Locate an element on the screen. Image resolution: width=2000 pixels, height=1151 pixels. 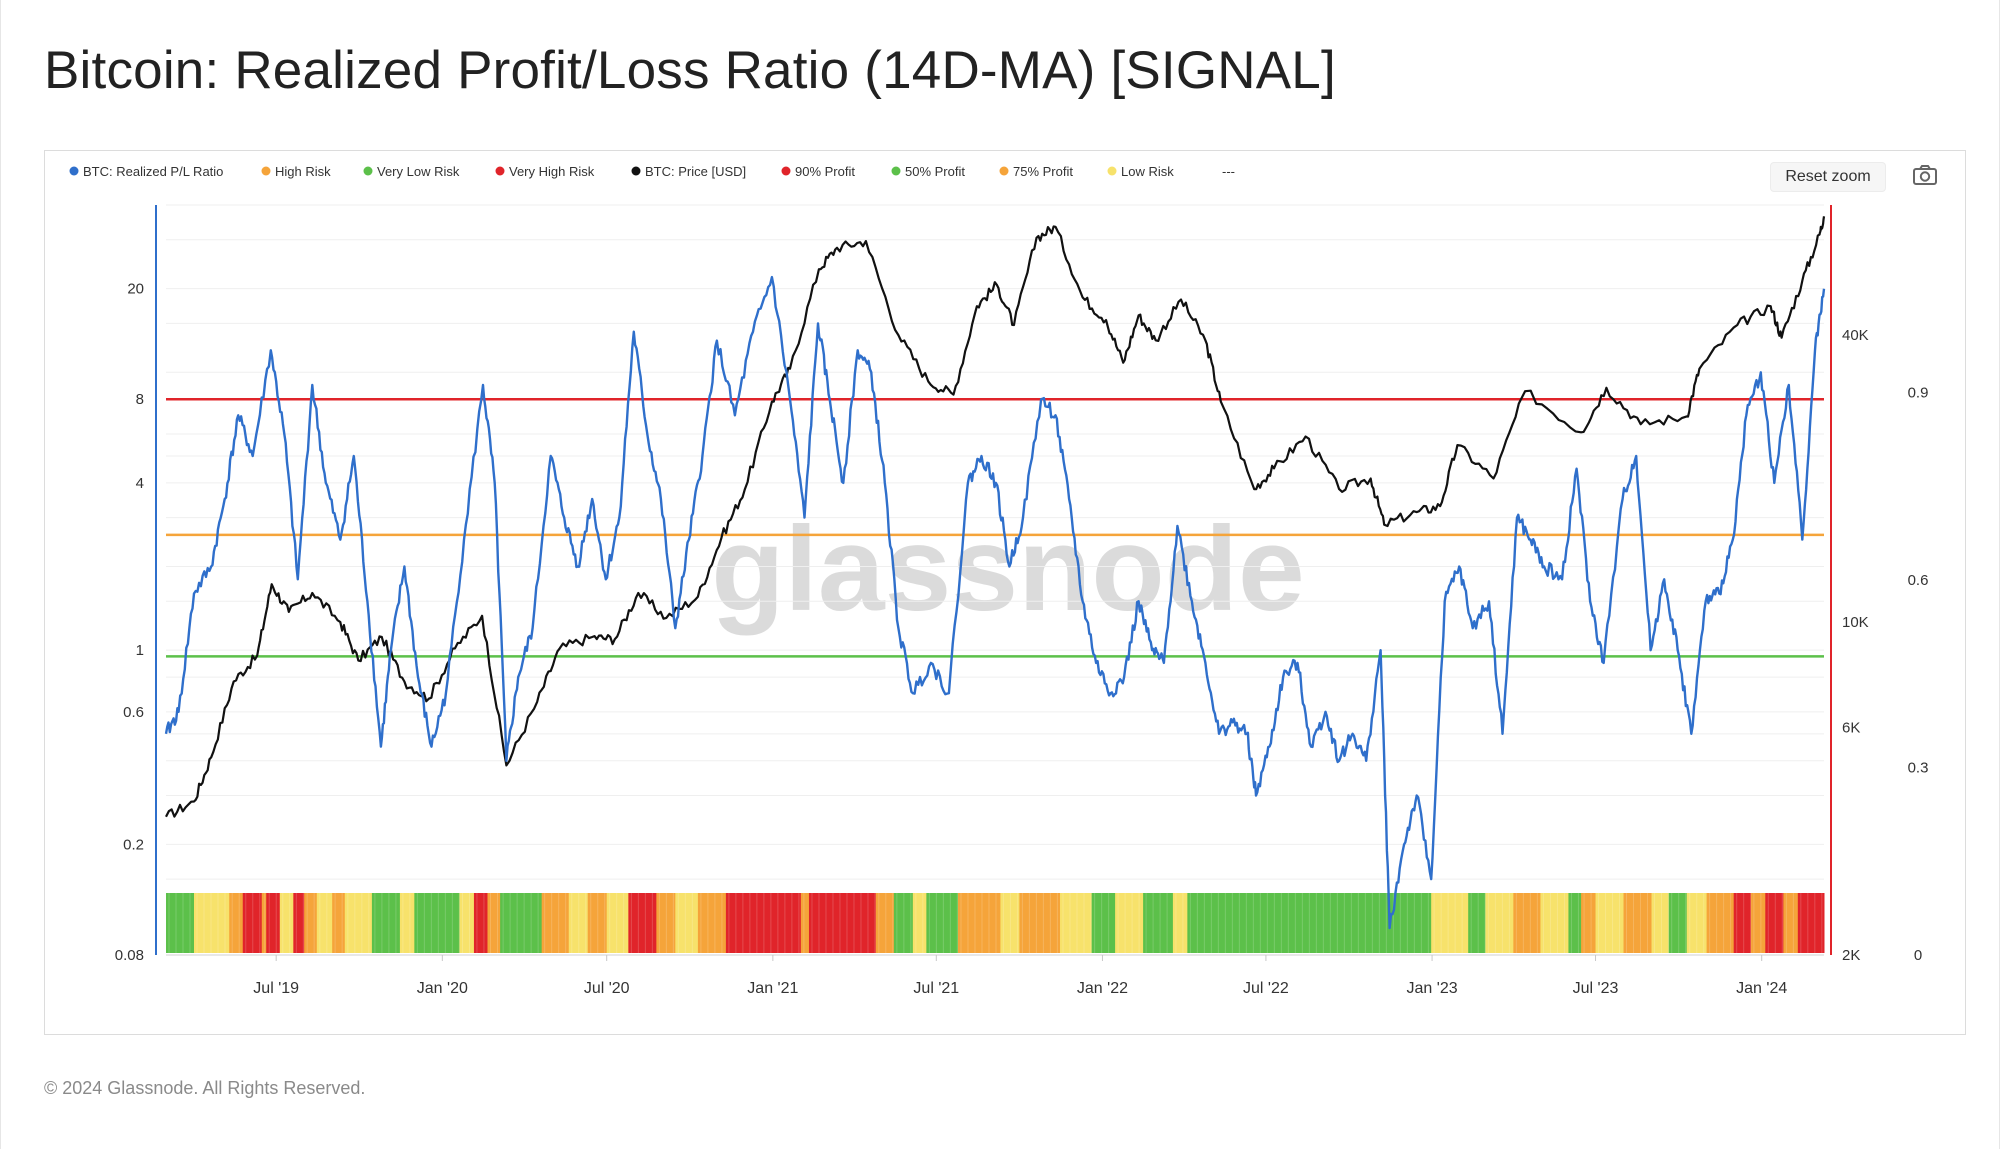
legend-item: High Risk is located at coordinates (303, 171).